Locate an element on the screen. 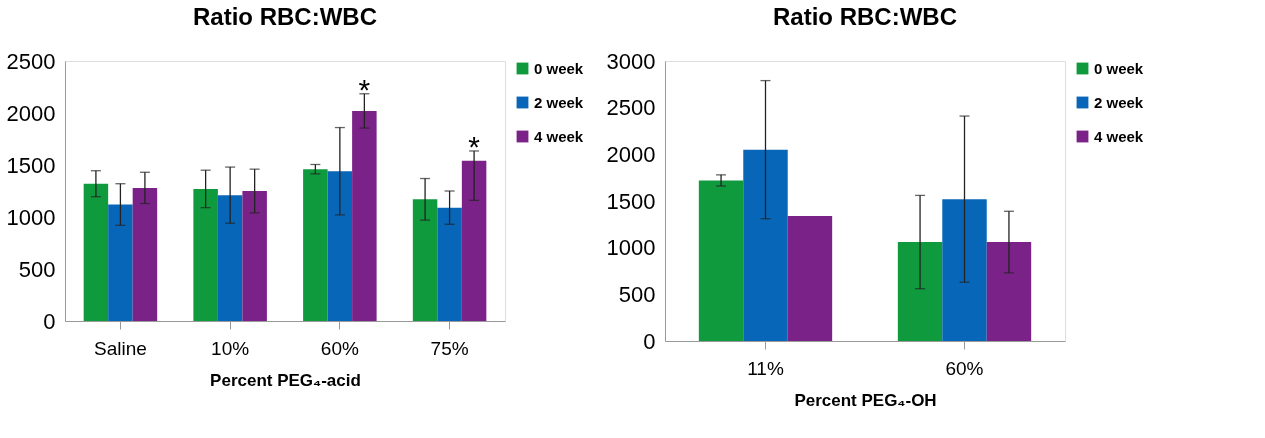 The image size is (1265, 438). x-axis-title: Percent PEG₄-acid is located at coordinates (285, 380).